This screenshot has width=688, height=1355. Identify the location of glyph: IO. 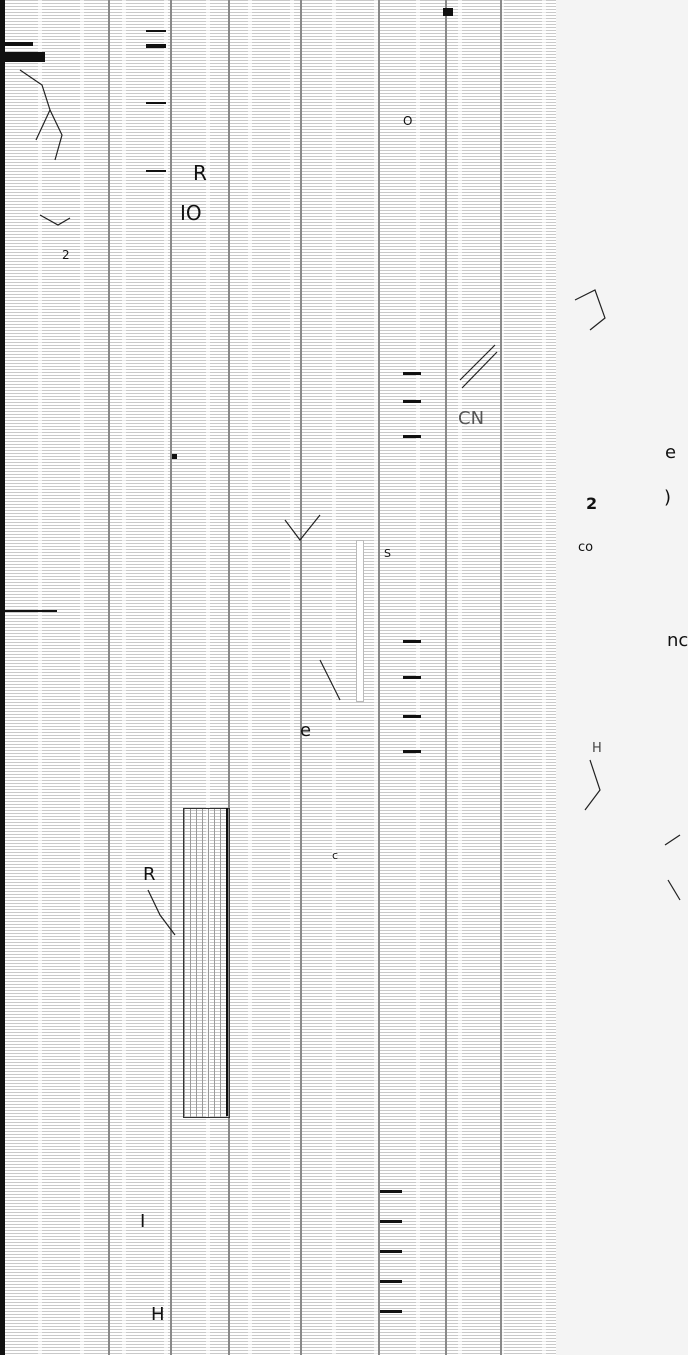
(191, 213).